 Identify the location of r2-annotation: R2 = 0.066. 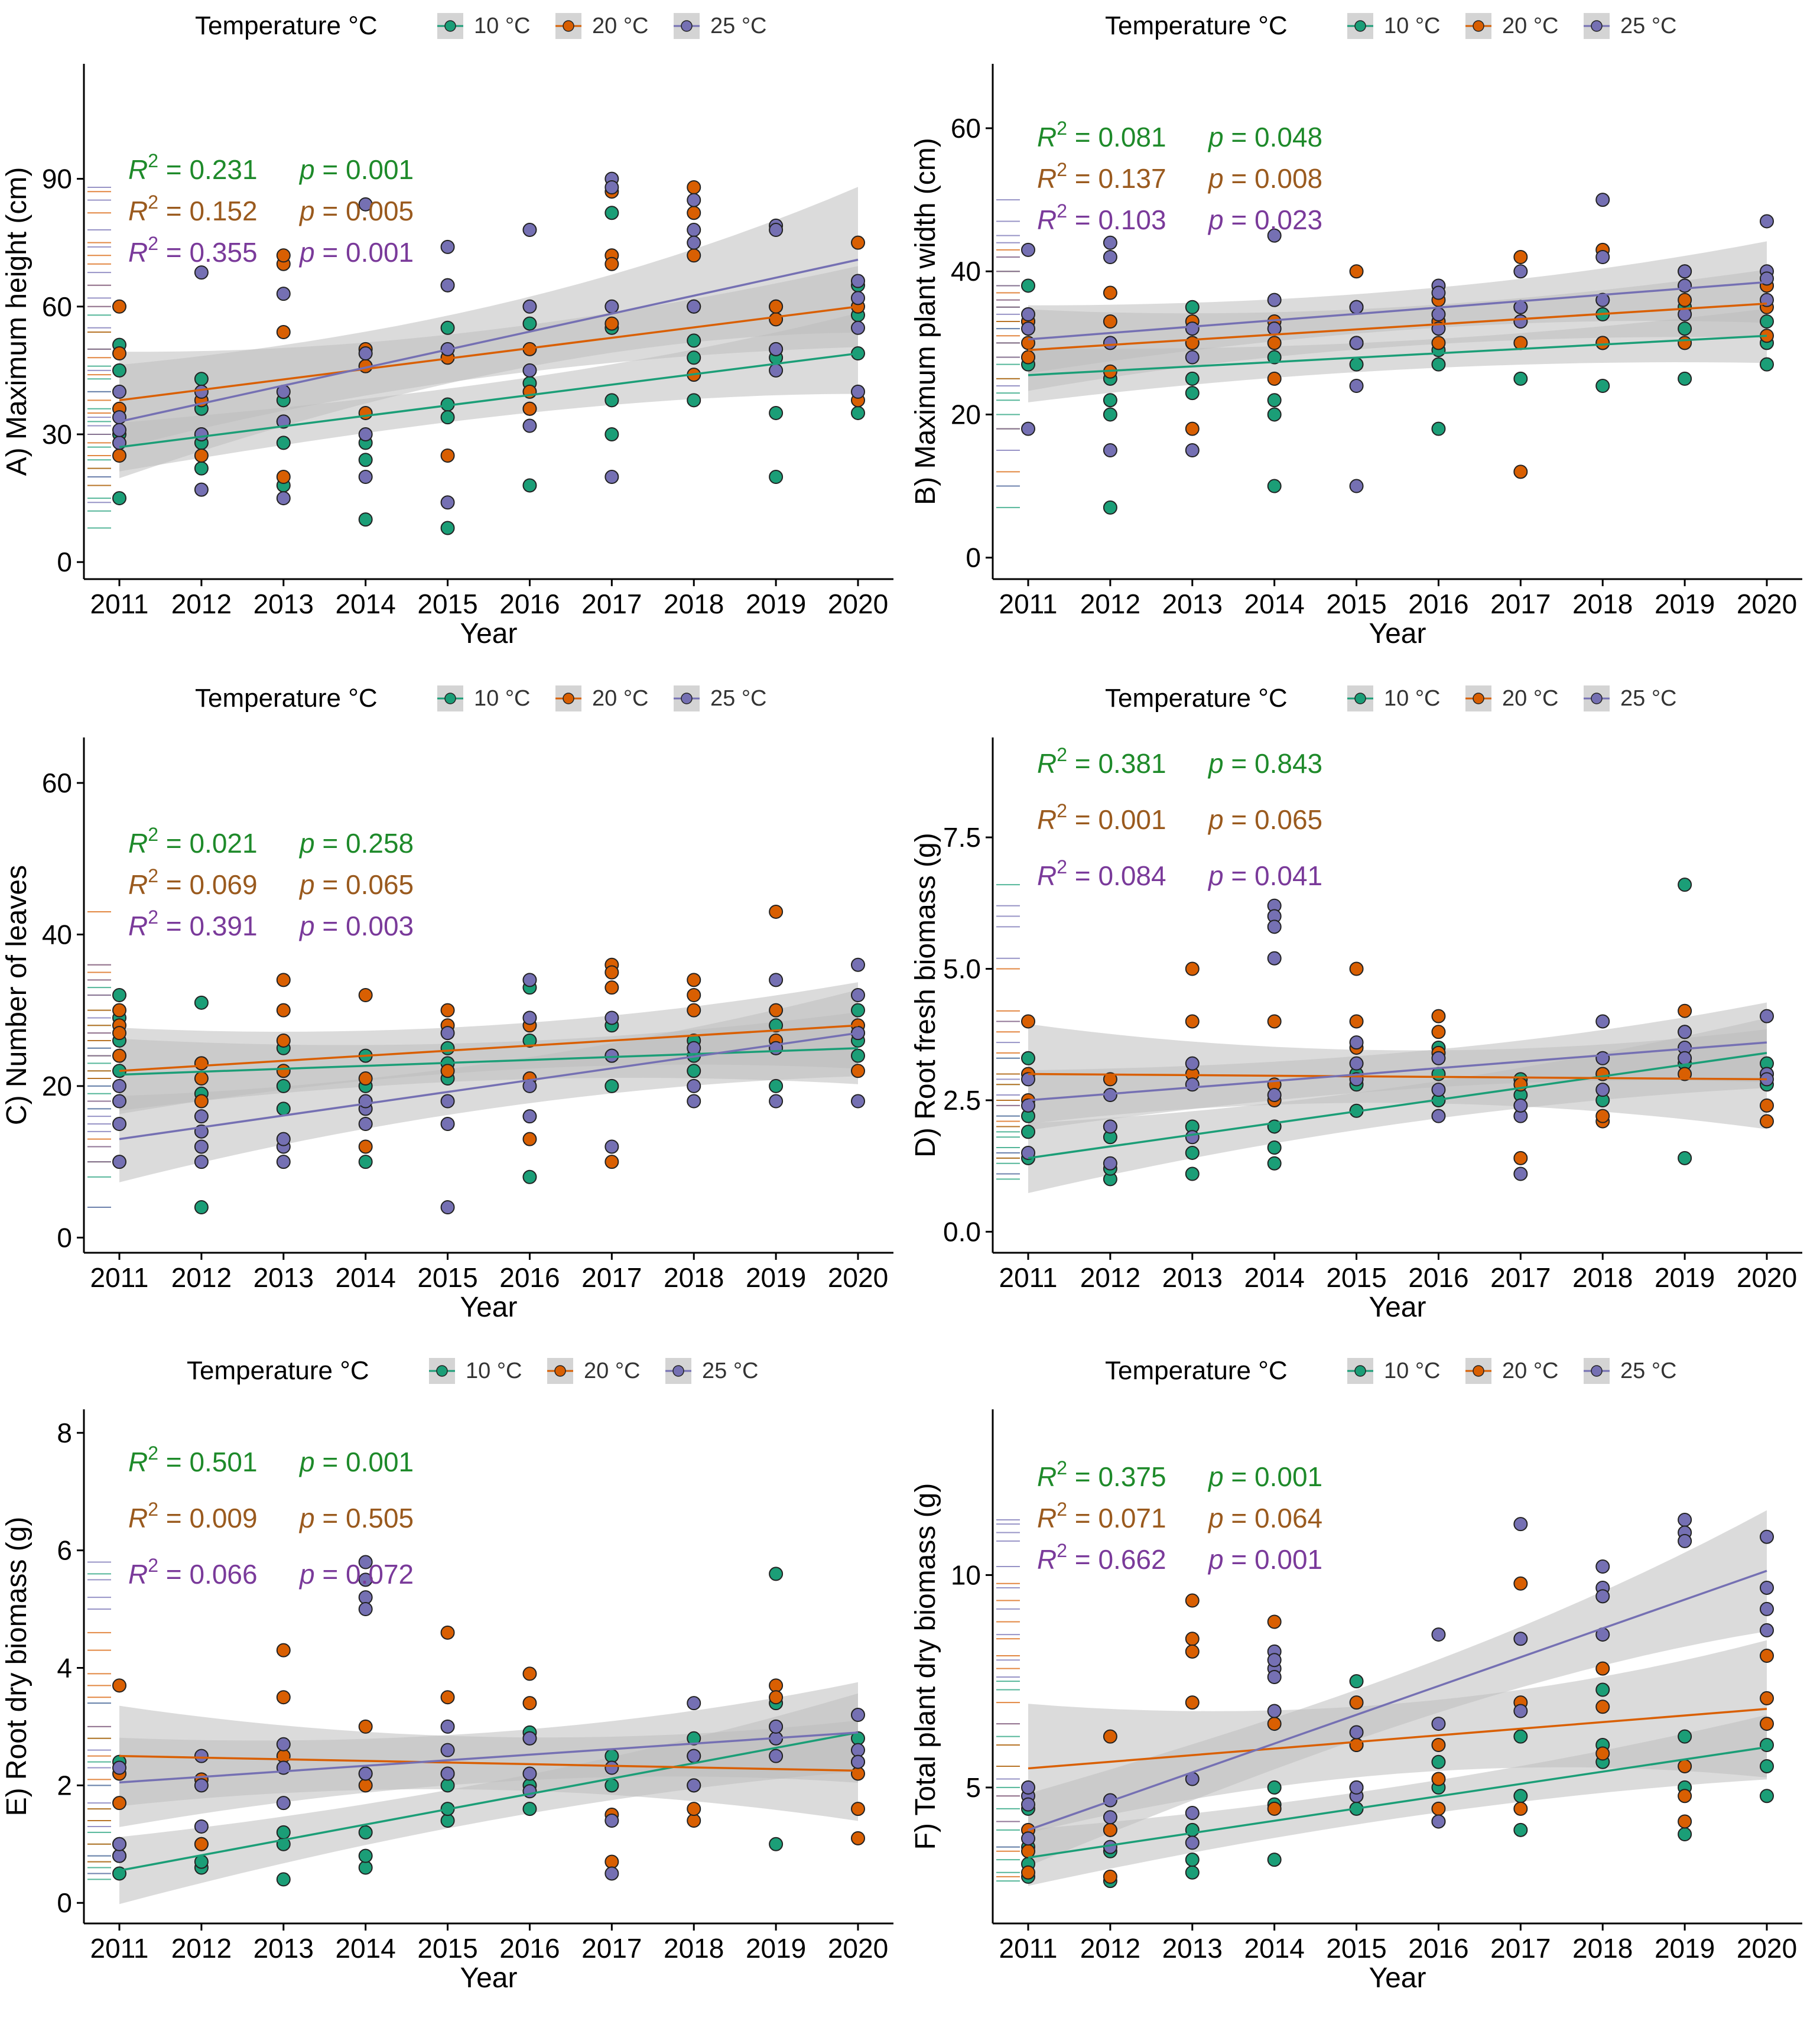
(193, 1572).